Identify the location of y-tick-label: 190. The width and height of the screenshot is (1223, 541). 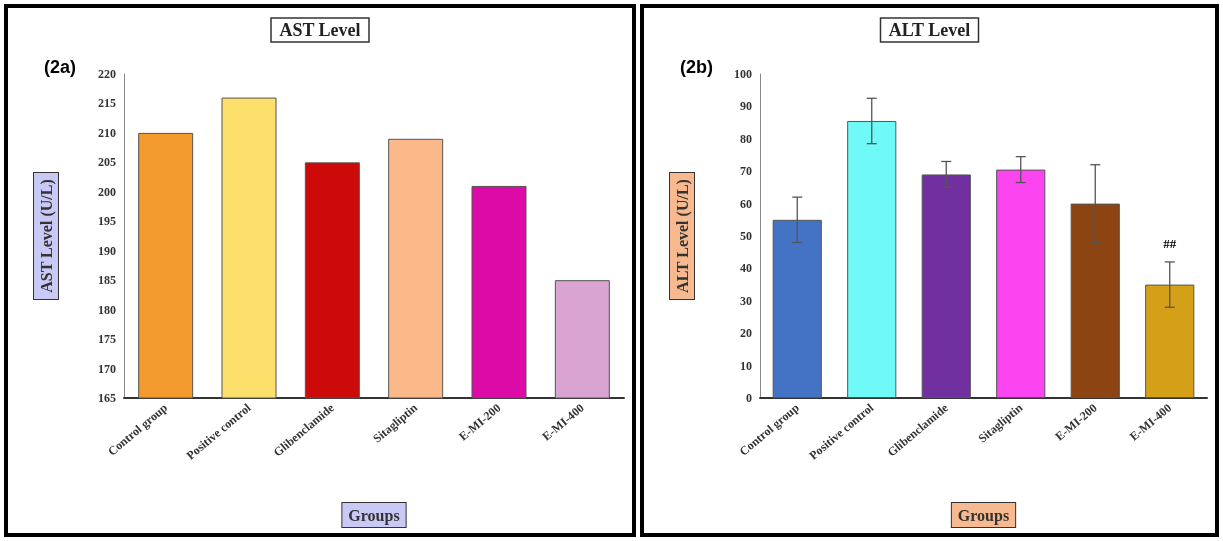
(107, 250).